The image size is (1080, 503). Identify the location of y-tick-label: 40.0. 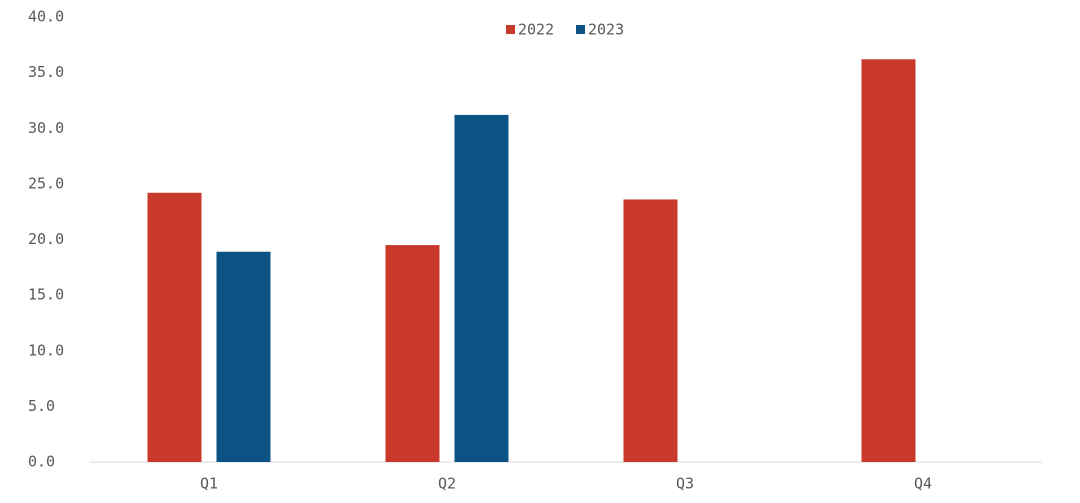
(46, 17).